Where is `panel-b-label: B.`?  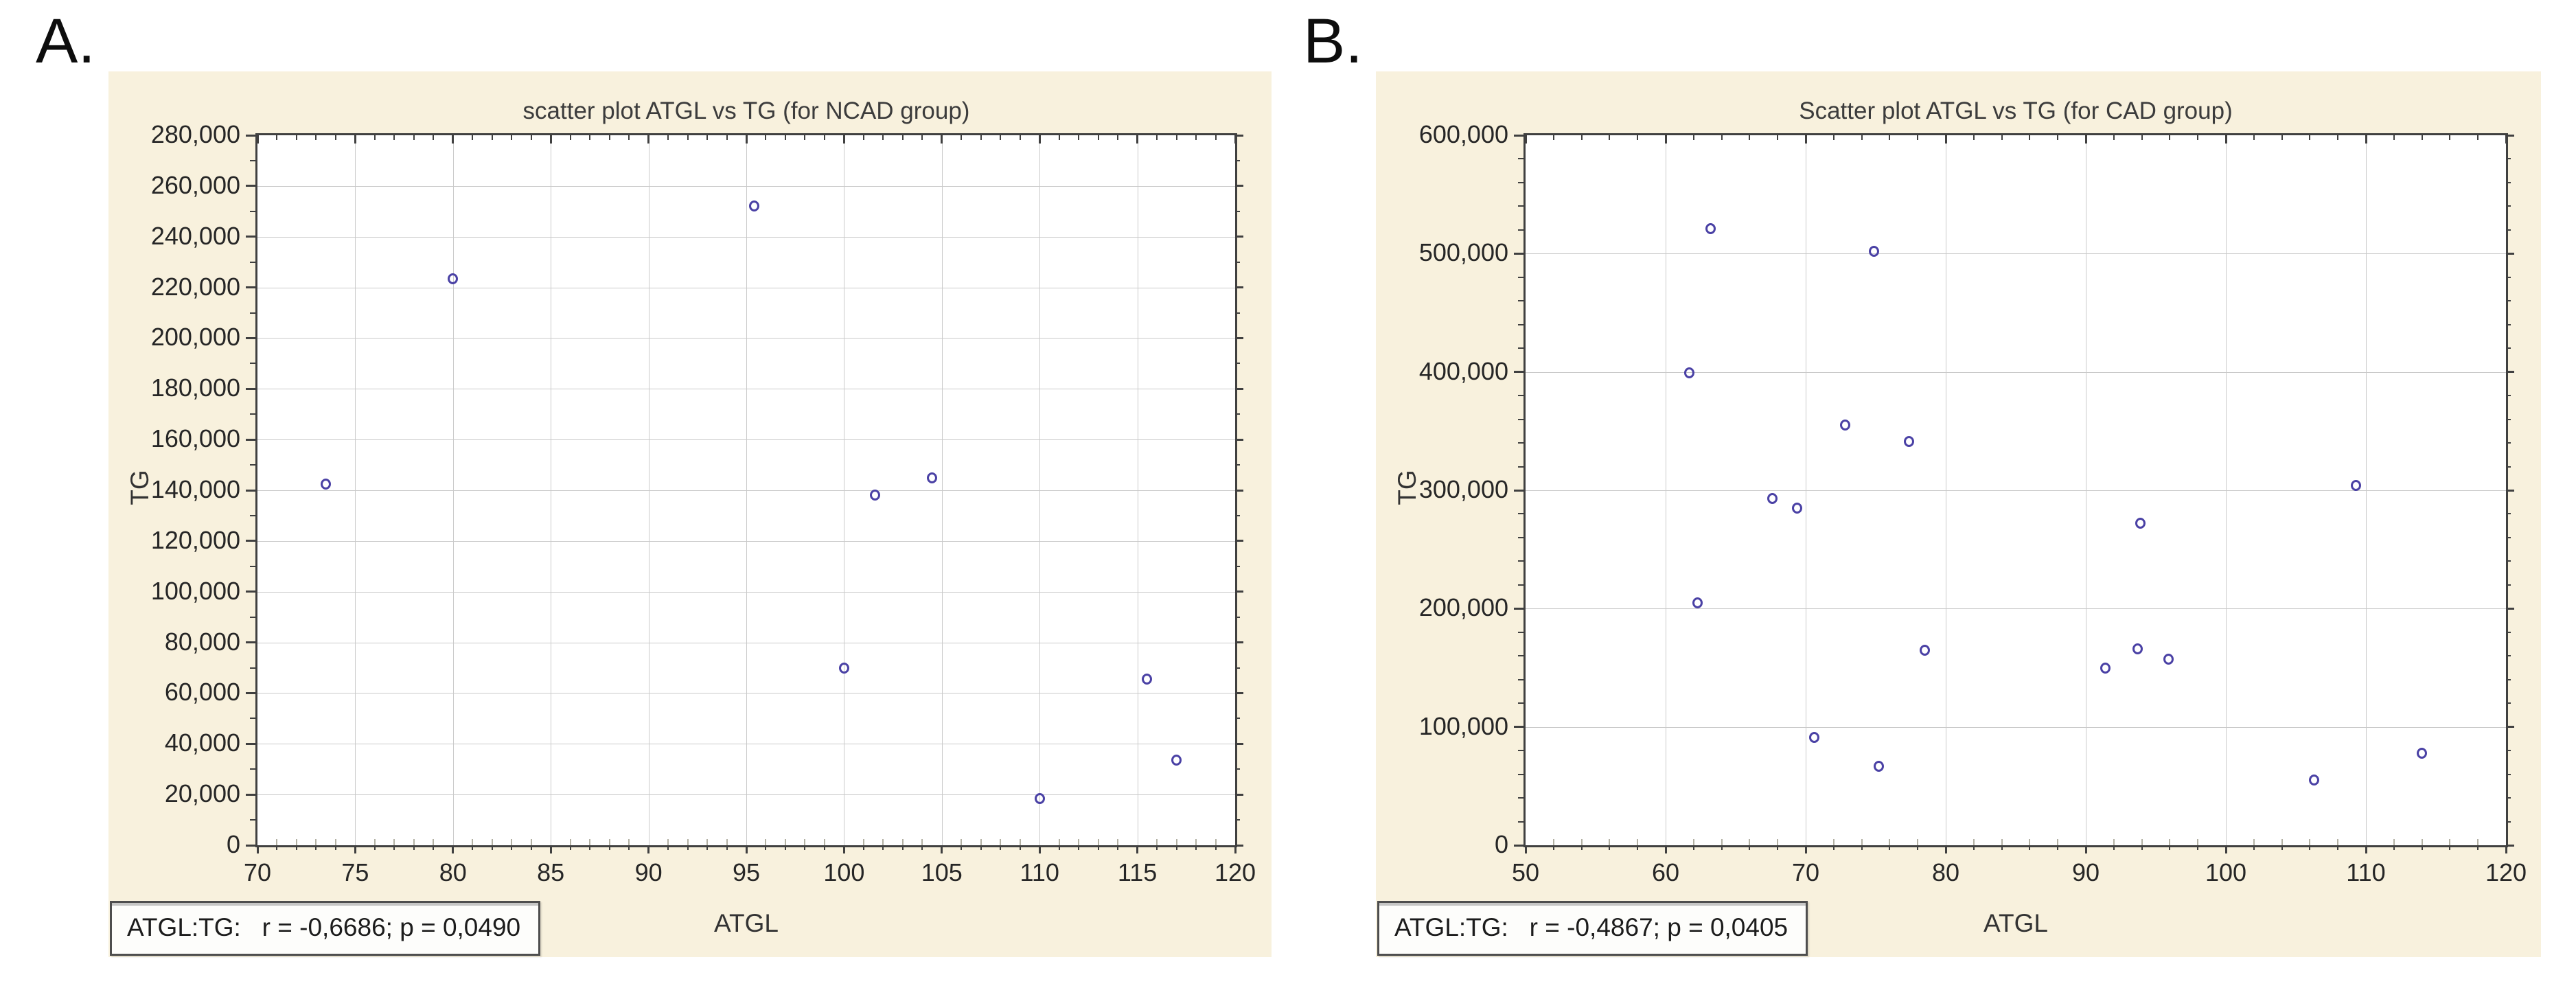
panel-b-label: B. is located at coordinates (1333, 41).